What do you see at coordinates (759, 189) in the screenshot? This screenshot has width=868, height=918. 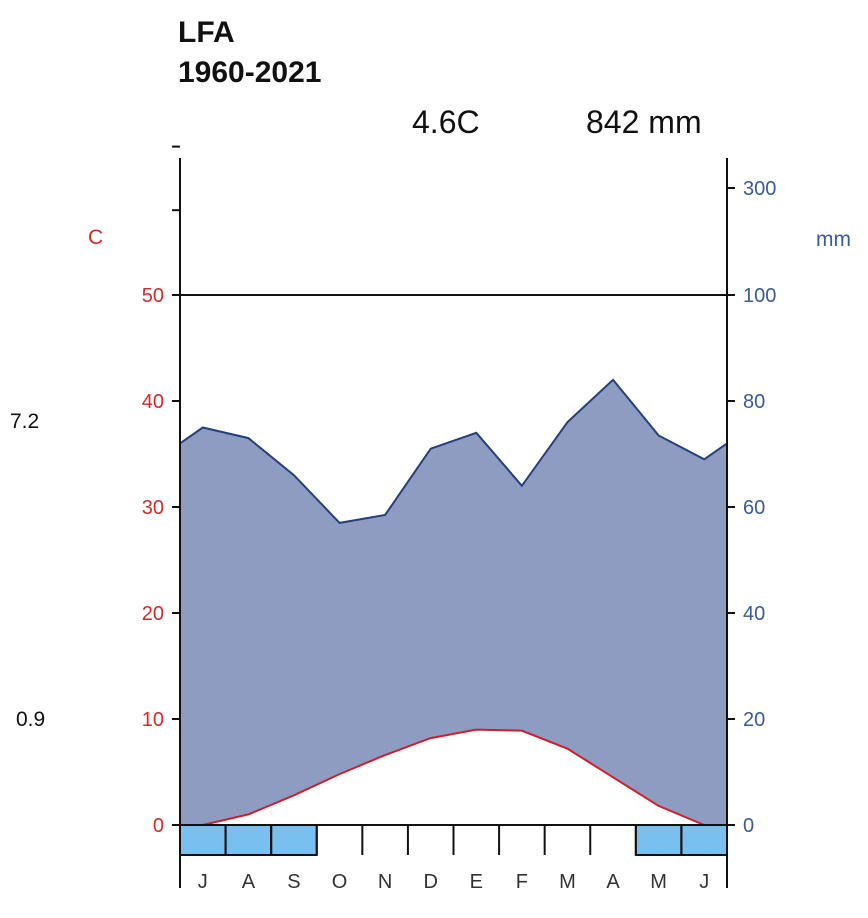 I see `precip-tick-label: 300` at bounding box center [759, 189].